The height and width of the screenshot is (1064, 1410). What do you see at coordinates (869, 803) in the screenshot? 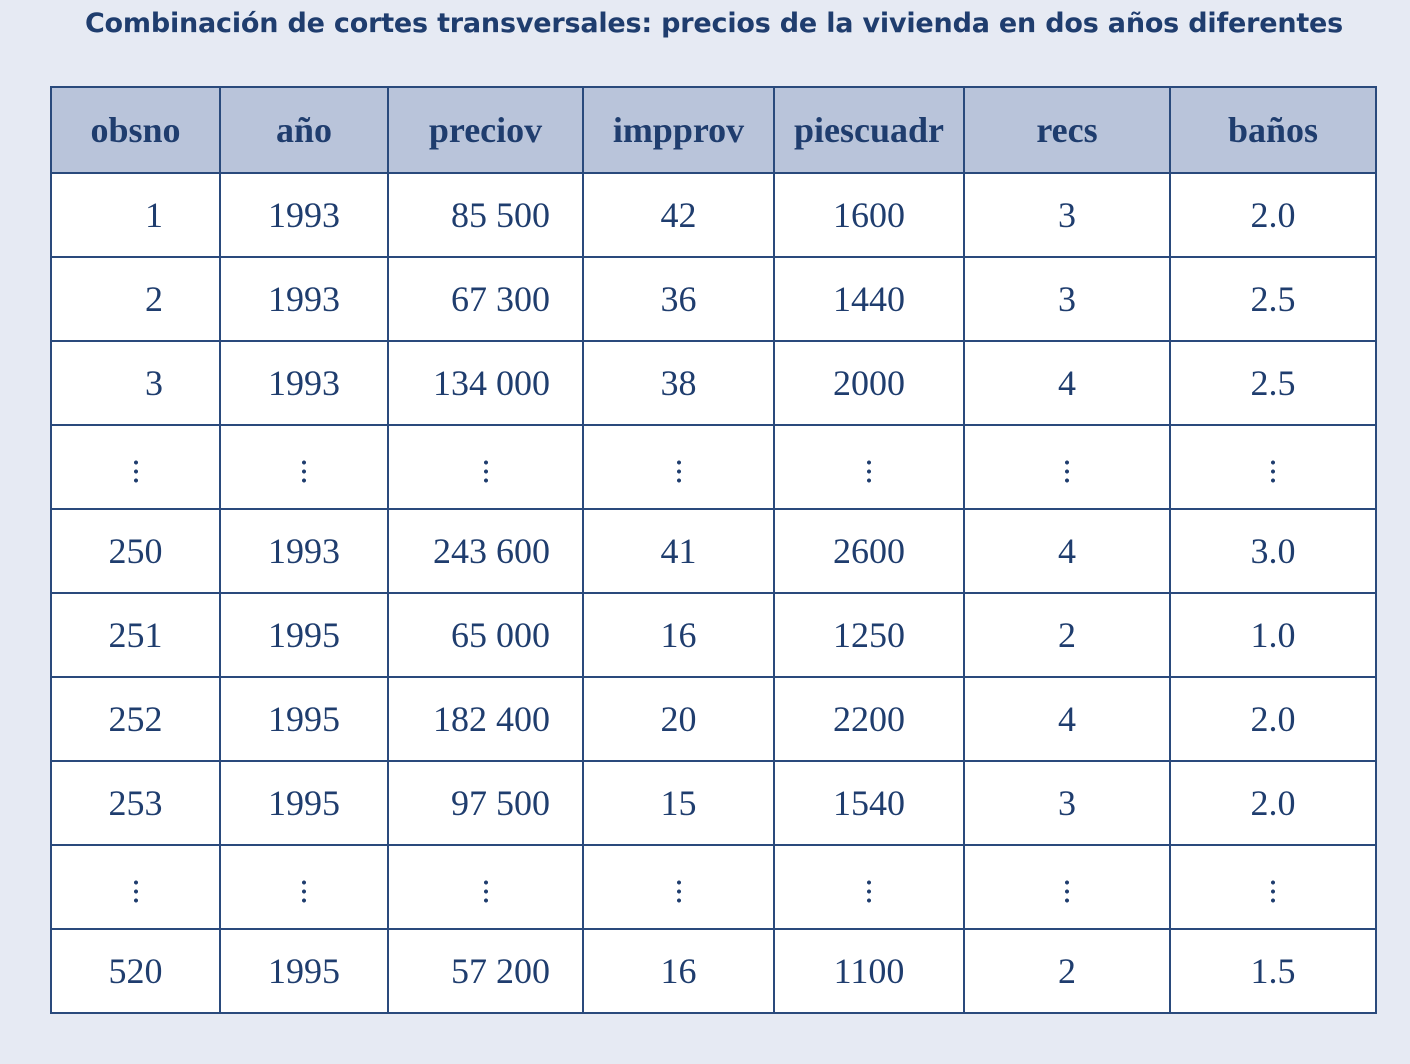
I see `cell-piescuadr: 1540` at bounding box center [869, 803].